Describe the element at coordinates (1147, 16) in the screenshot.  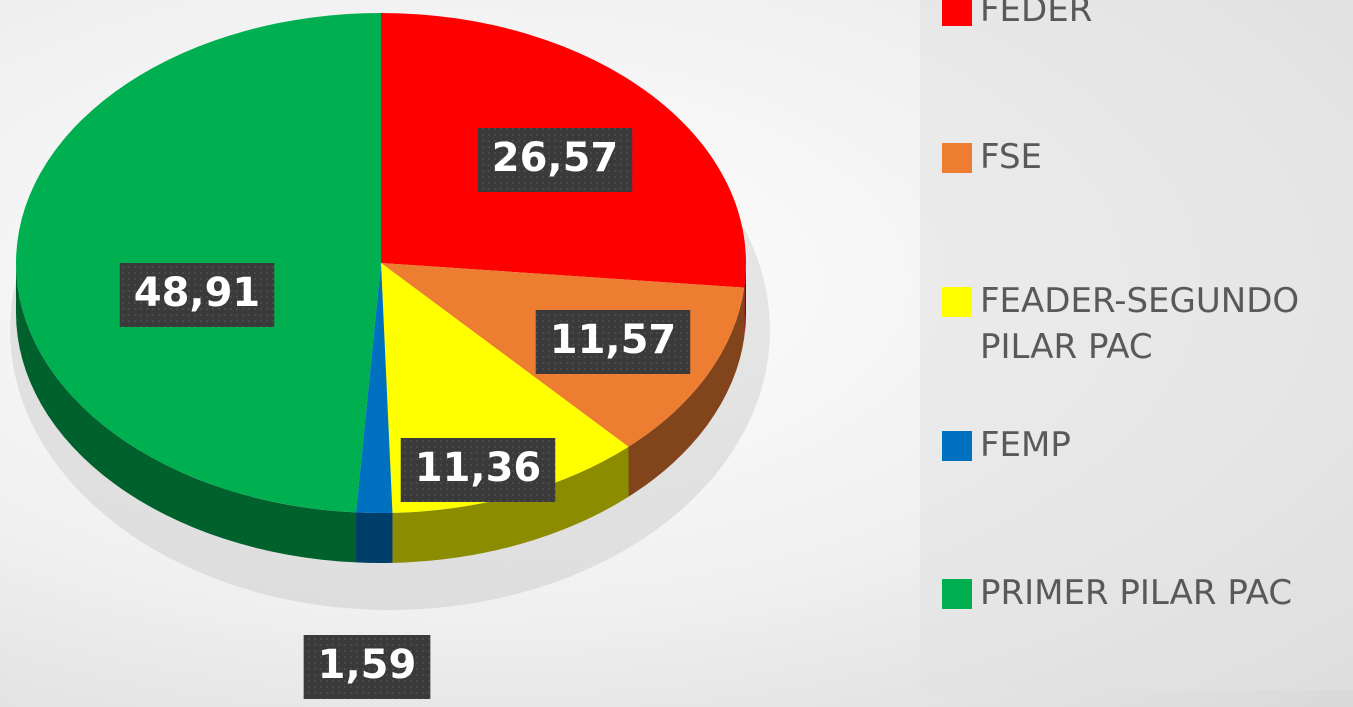
I see `legend-item: FEDER` at that location.